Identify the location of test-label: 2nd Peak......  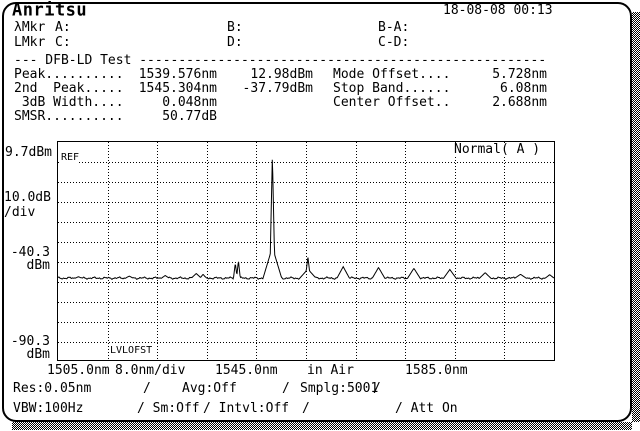
(69, 88).